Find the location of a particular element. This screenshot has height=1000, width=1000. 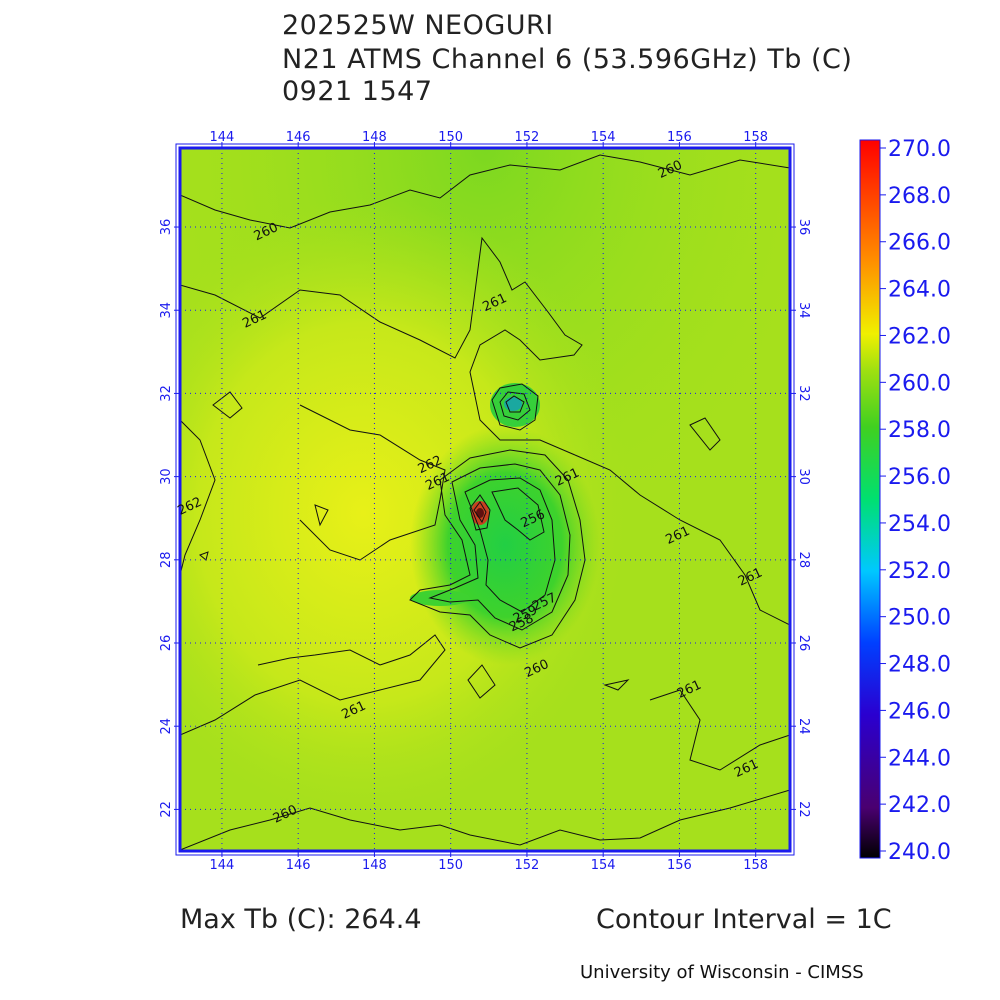

x-tick-label-top: 144 is located at coordinates (222, 137).